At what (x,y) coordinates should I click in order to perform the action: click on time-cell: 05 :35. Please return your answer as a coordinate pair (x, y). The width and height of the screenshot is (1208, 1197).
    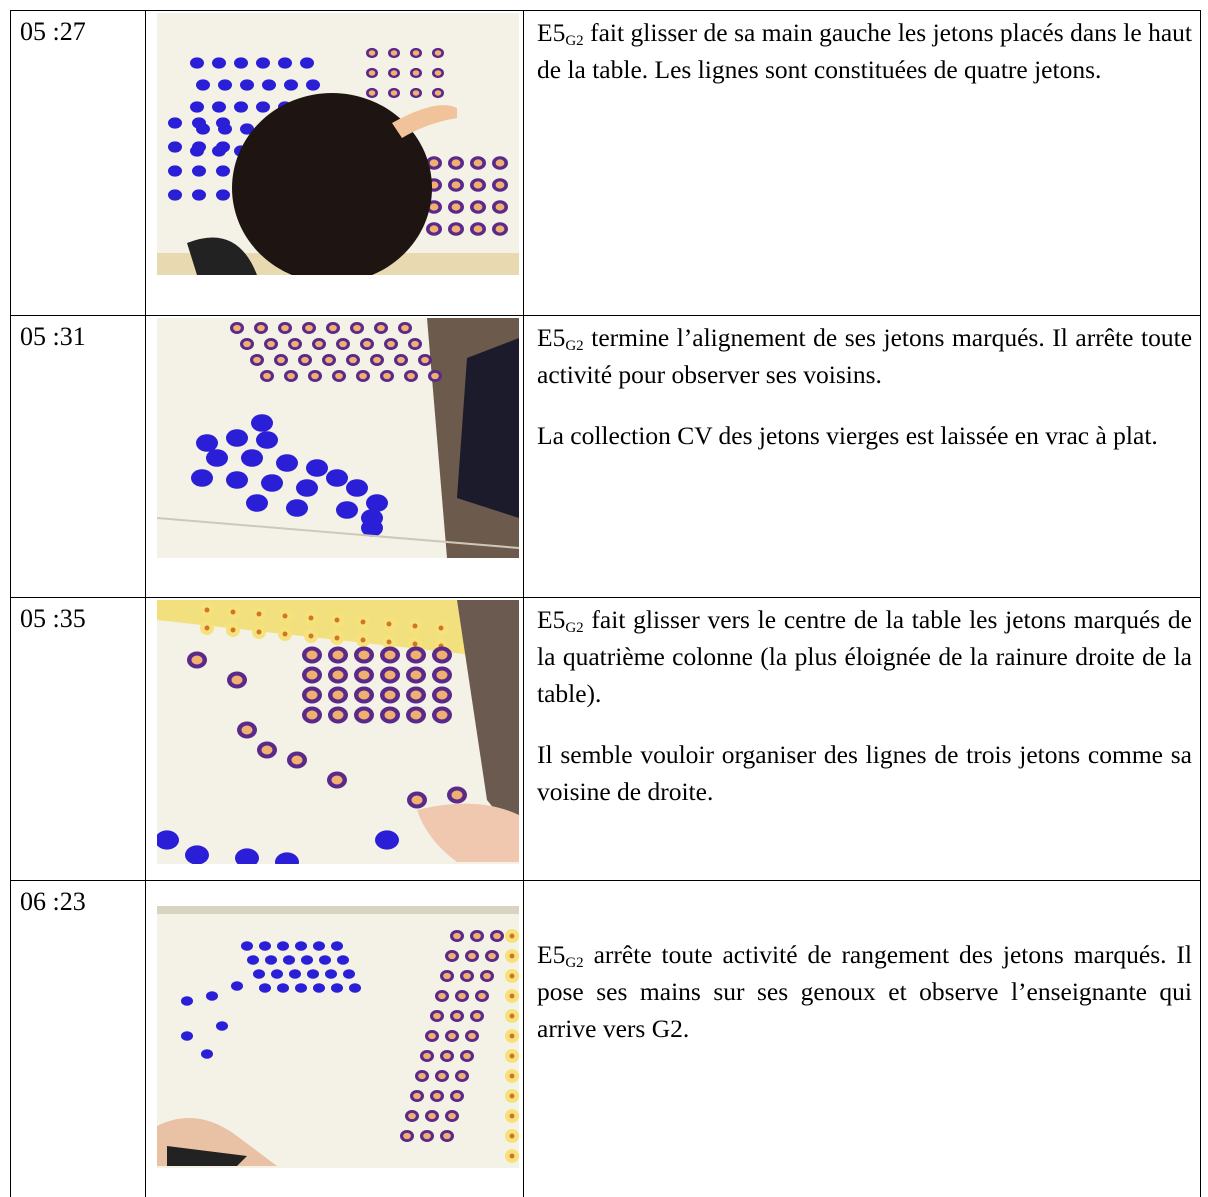
    Looking at the image, I should click on (78, 739).